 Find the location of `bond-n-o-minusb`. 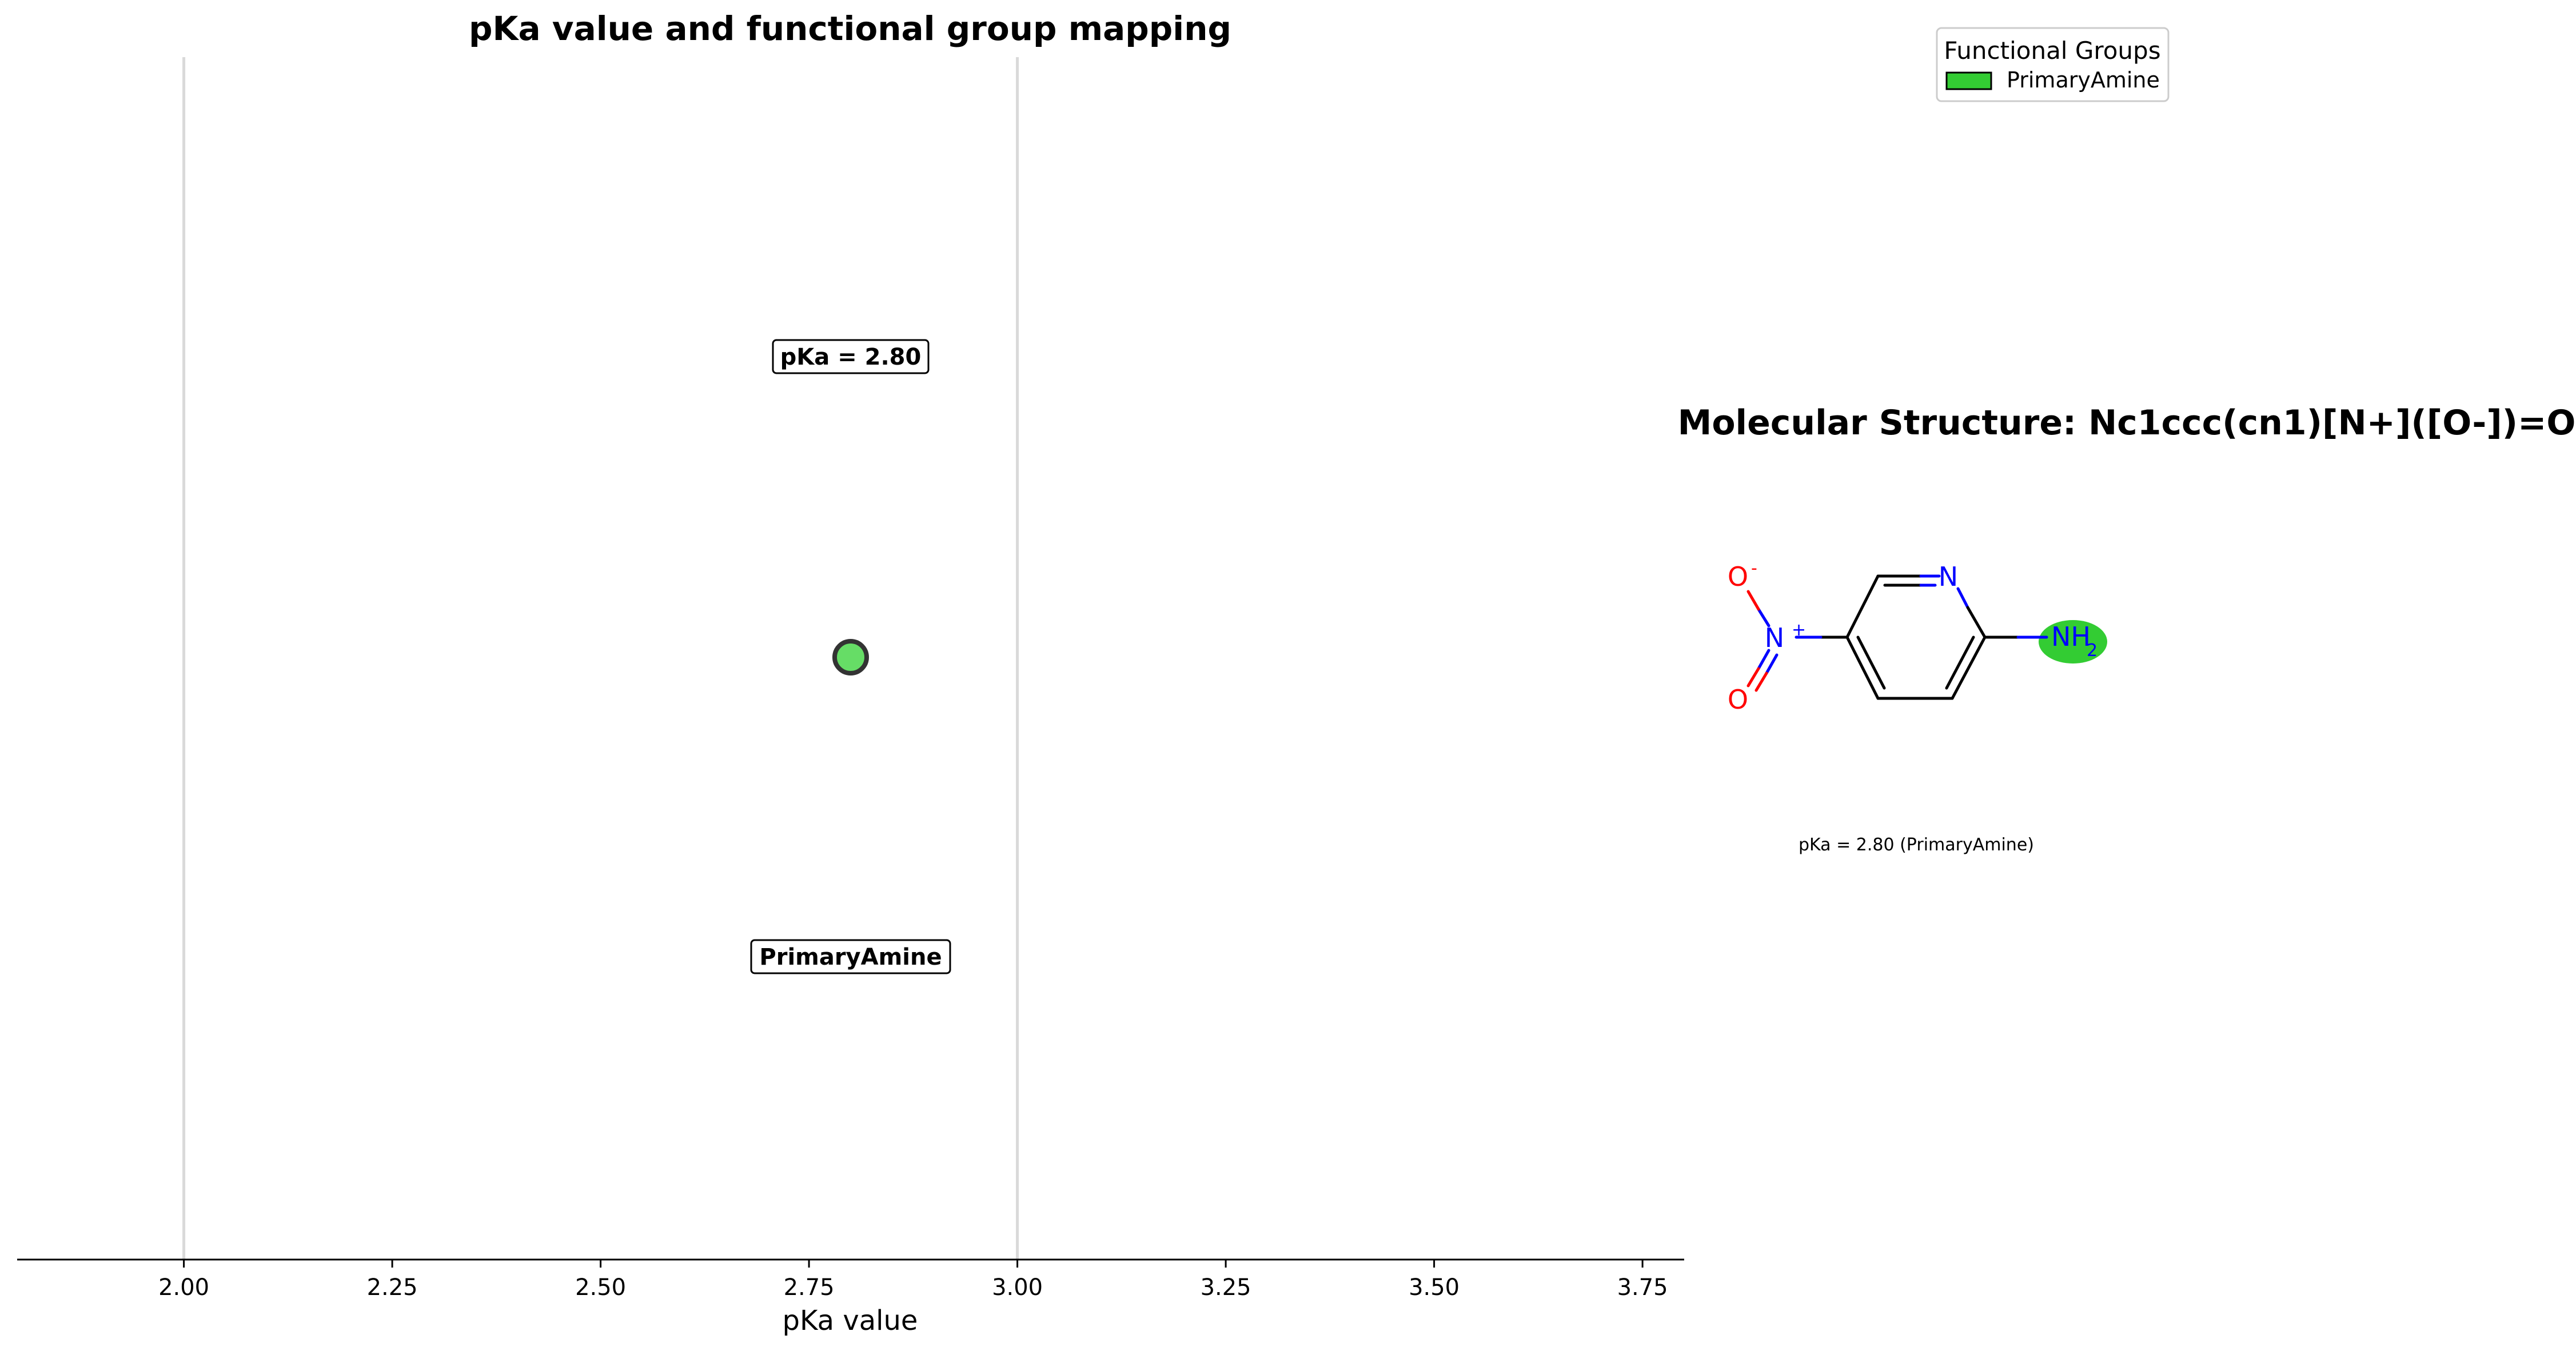

bond-n-o-minusb is located at coordinates (1753, 601).